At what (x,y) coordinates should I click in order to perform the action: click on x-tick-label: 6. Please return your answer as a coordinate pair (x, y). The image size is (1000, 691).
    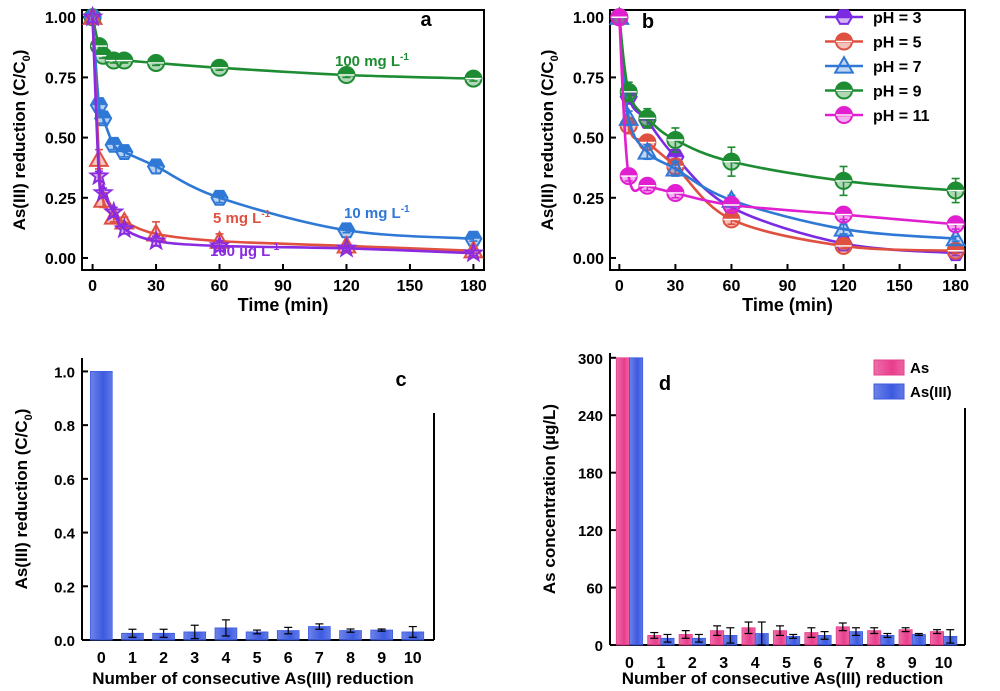
    Looking at the image, I should click on (818, 663).